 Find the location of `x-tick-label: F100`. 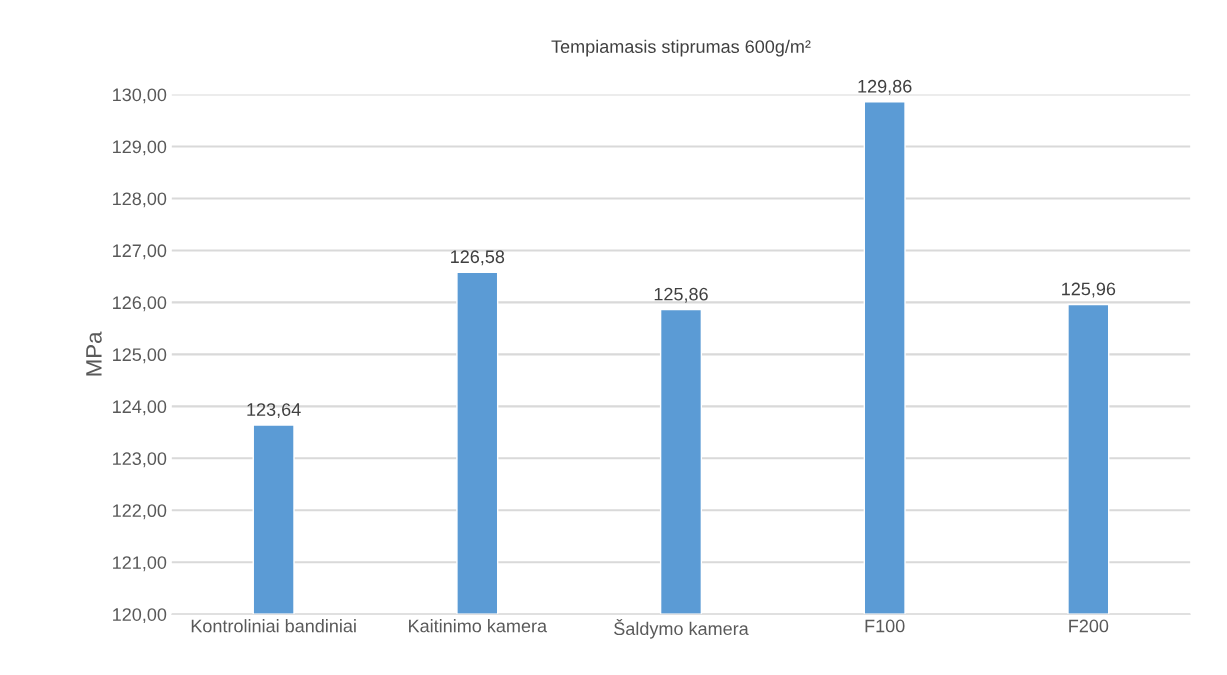

x-tick-label: F100 is located at coordinates (885, 626).